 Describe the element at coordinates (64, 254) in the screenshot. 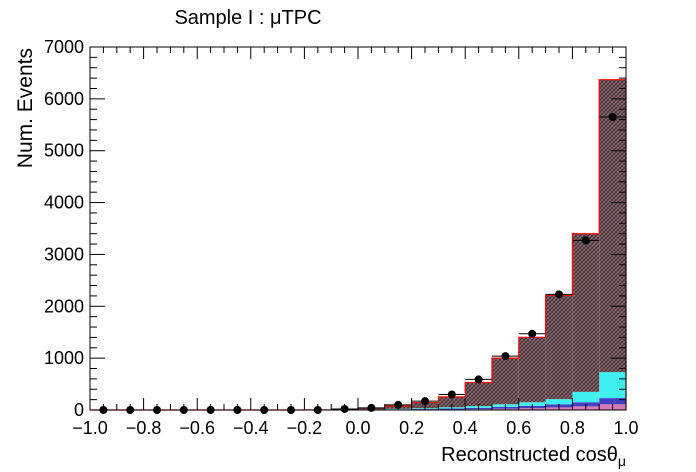

I see `y-tick-label-3: 3000` at that location.